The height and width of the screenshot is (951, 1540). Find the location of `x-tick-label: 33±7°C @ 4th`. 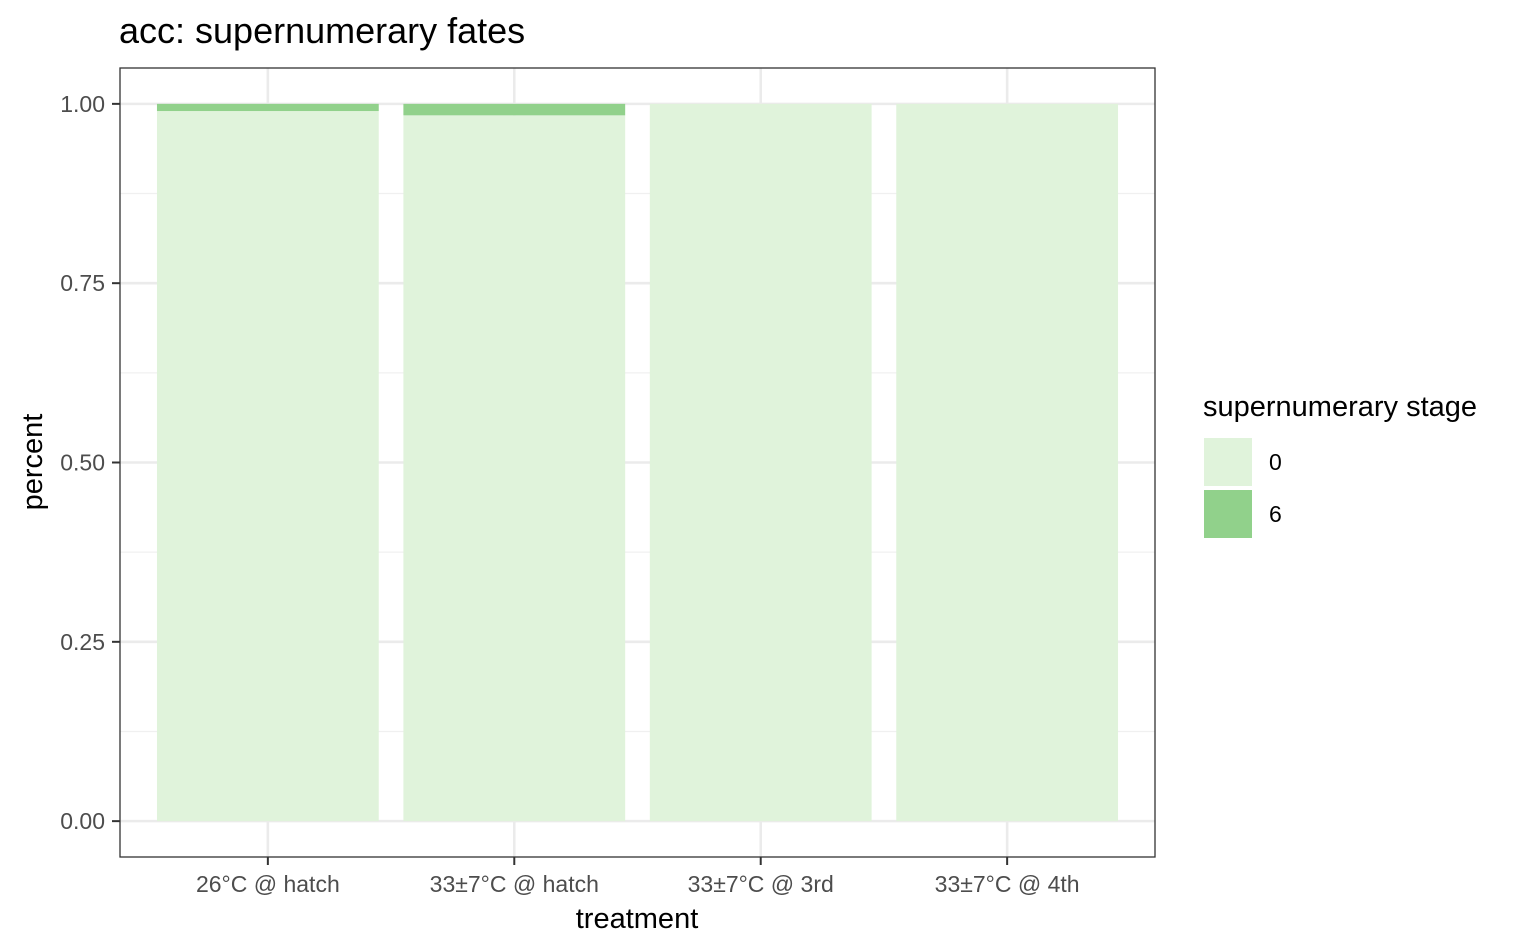

x-tick-label: 33±7°C @ 4th is located at coordinates (1007, 884).